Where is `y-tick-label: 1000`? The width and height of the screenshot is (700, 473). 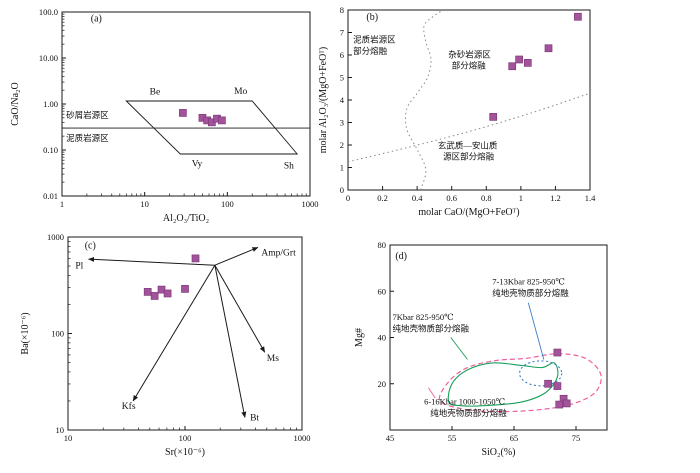 y-tick-label: 1000 is located at coordinates (55, 237).